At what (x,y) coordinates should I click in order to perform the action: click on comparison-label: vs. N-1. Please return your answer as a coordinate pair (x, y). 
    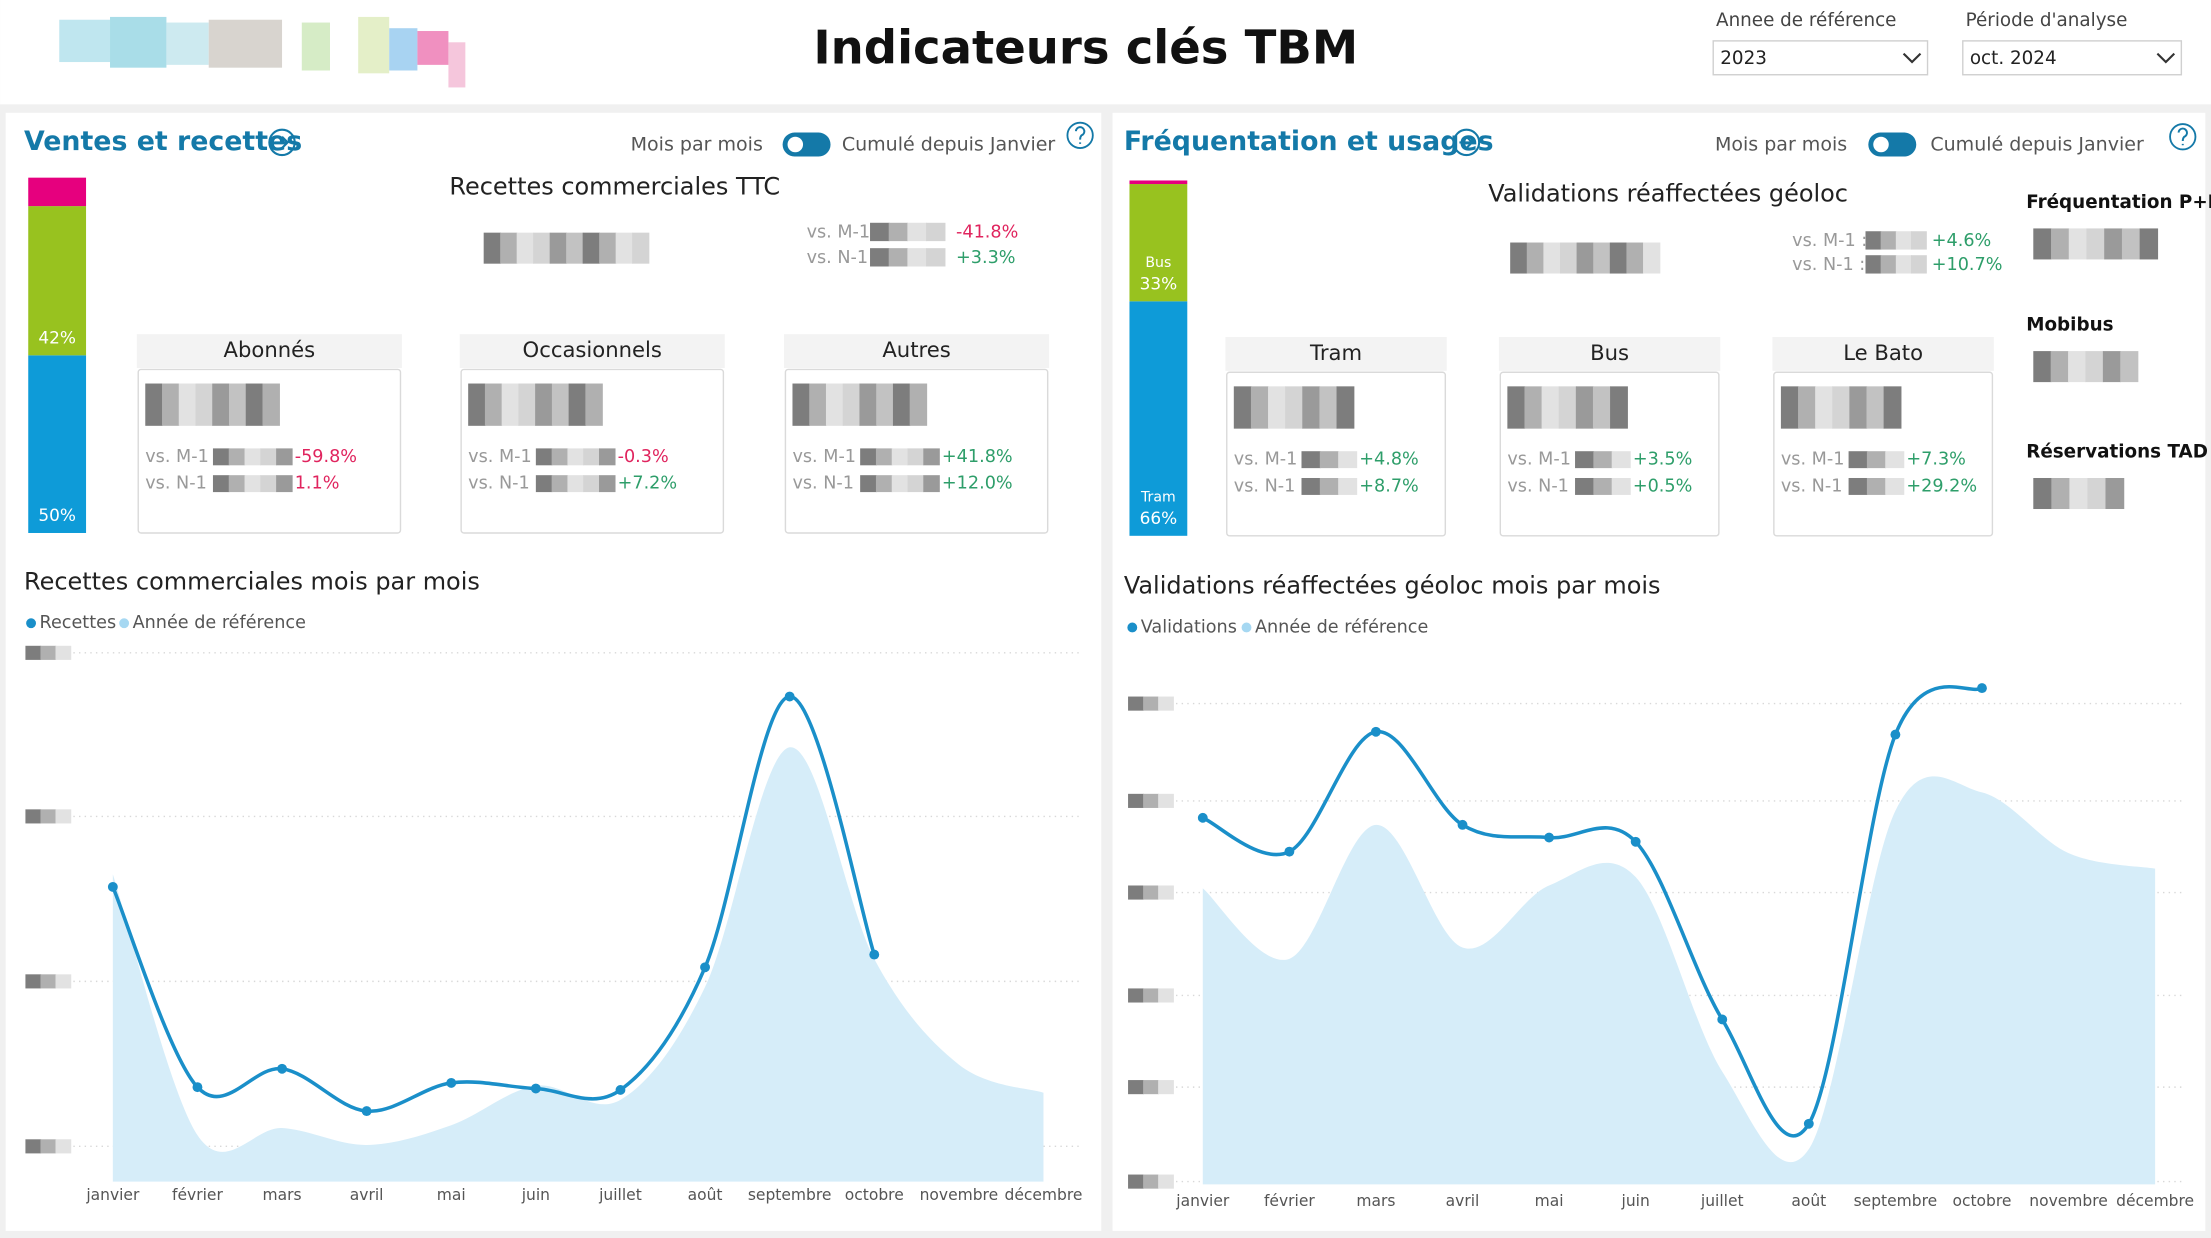
    Looking at the image, I should click on (176, 484).